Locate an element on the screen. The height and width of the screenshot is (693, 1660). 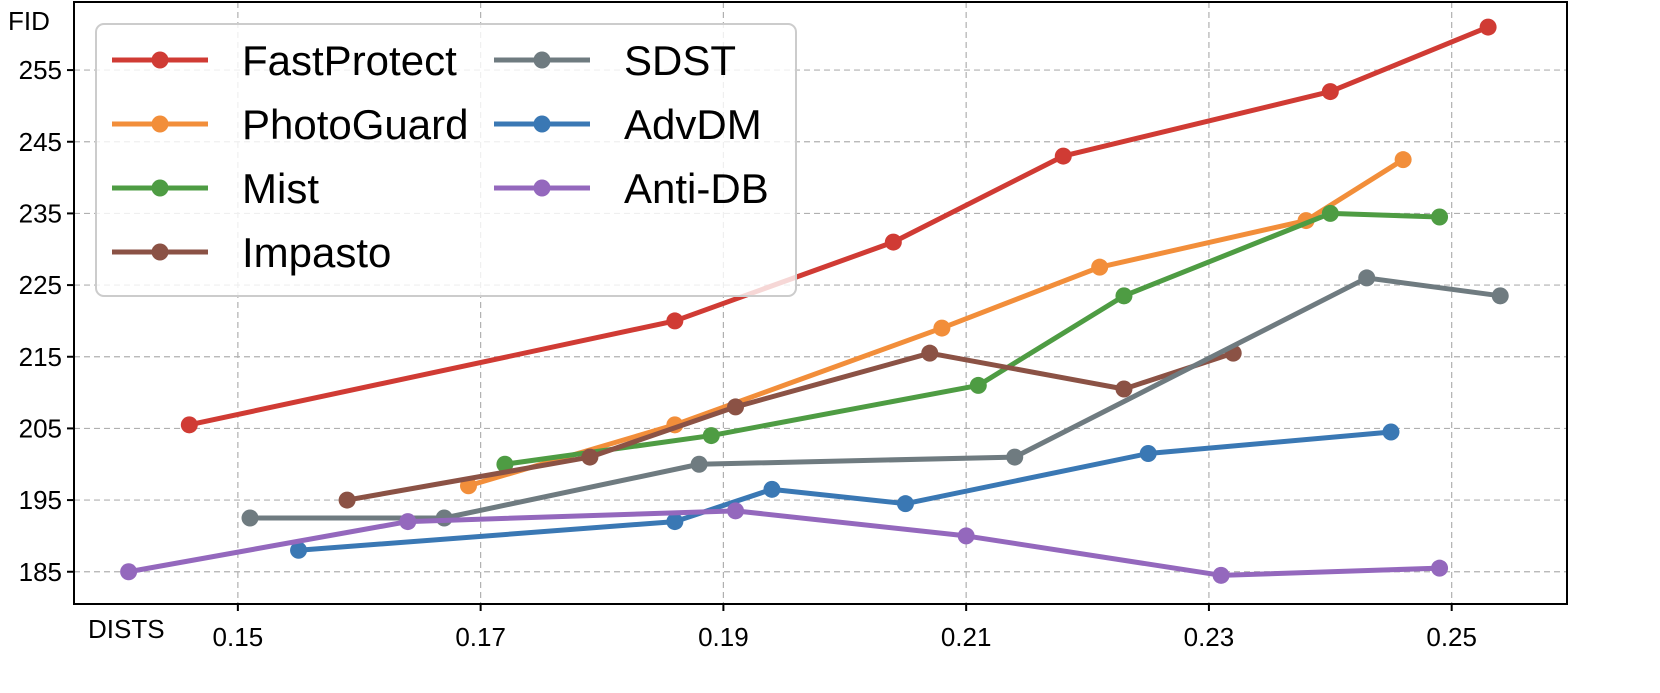
x-axis-title: DISTS is located at coordinates (126, 629).